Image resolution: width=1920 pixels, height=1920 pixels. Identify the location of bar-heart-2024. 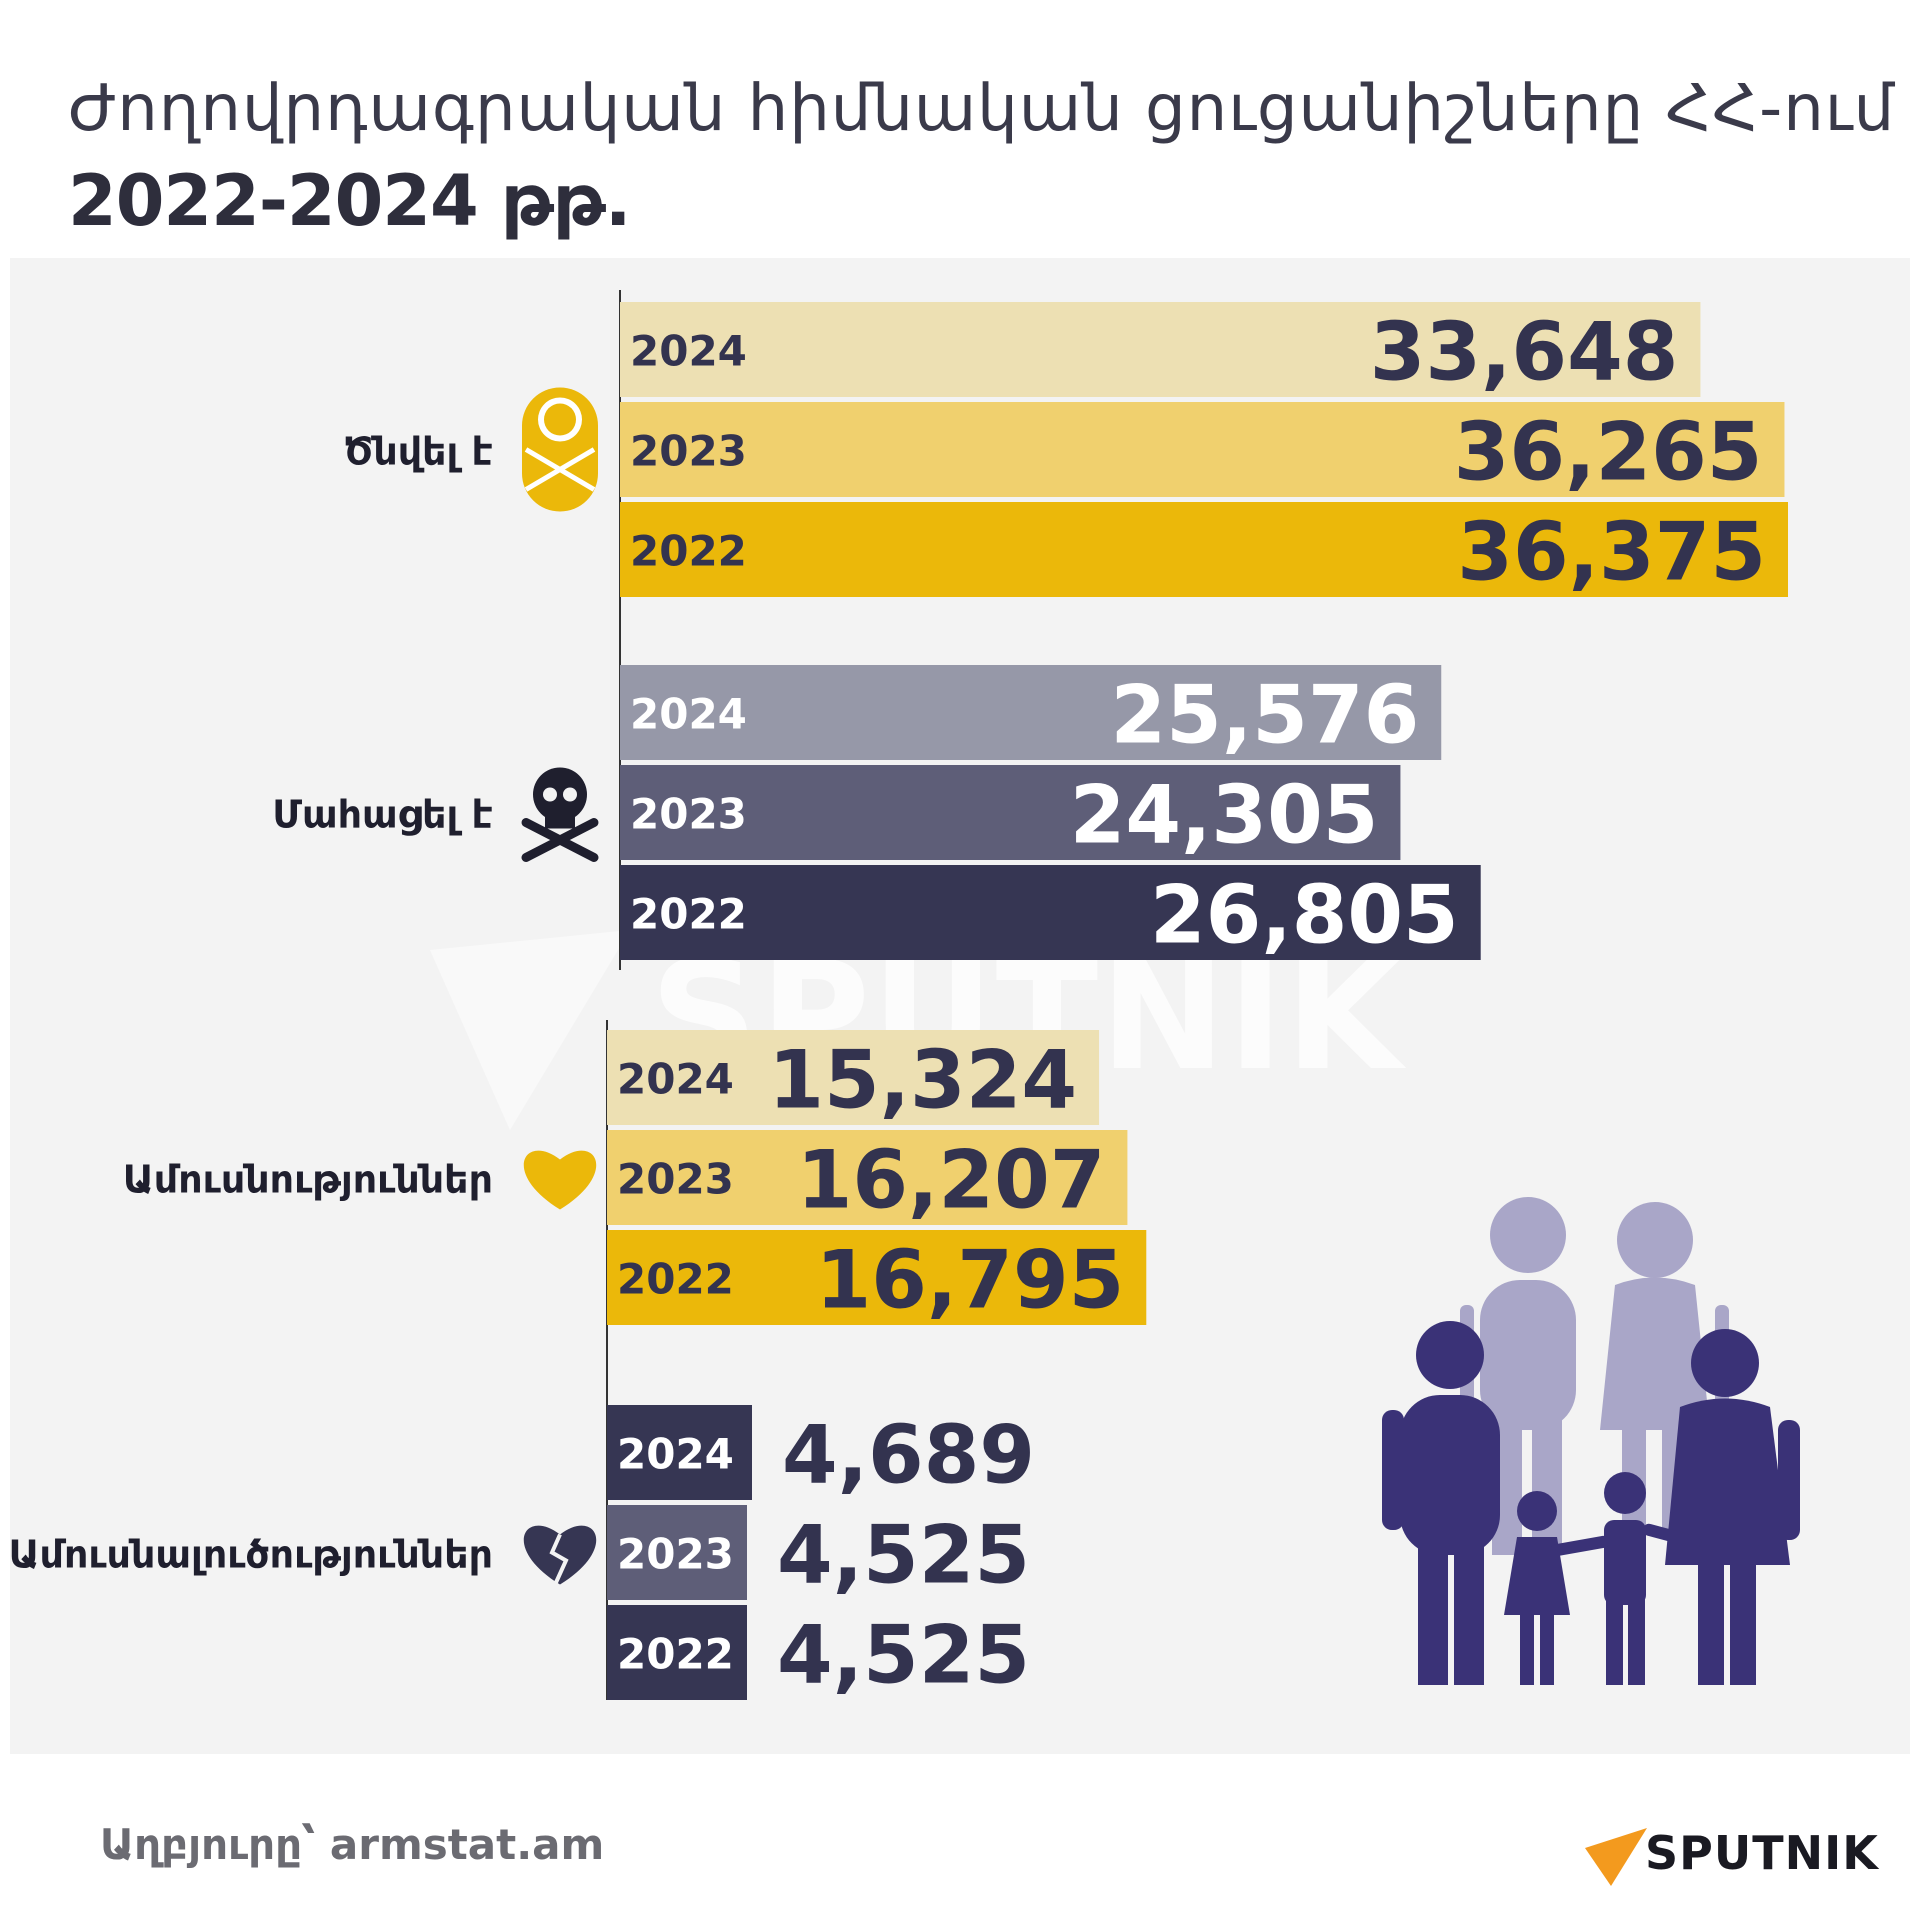
(853, 1077).